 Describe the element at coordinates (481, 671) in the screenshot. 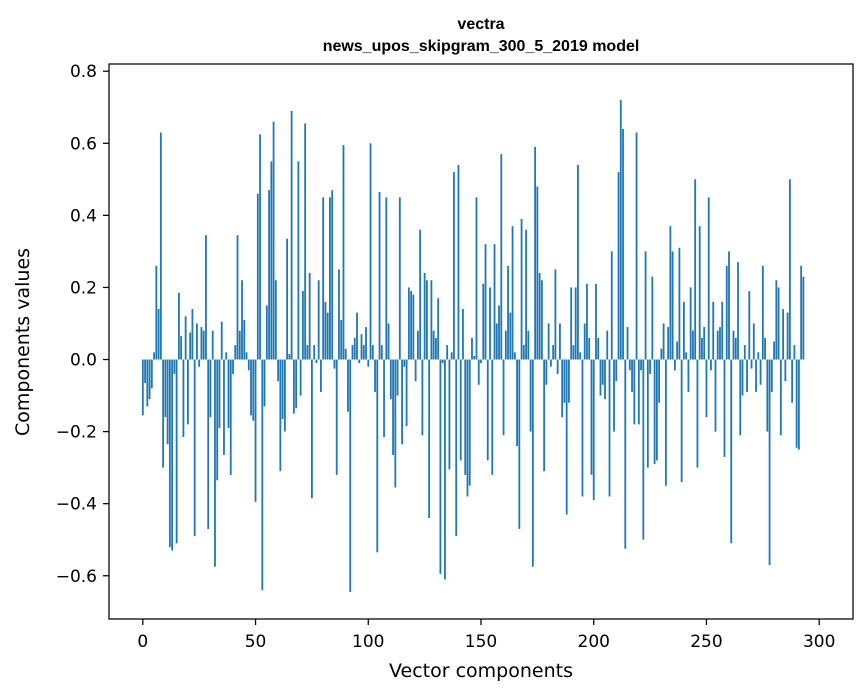

I see `x-axis-label: Vector components` at that location.